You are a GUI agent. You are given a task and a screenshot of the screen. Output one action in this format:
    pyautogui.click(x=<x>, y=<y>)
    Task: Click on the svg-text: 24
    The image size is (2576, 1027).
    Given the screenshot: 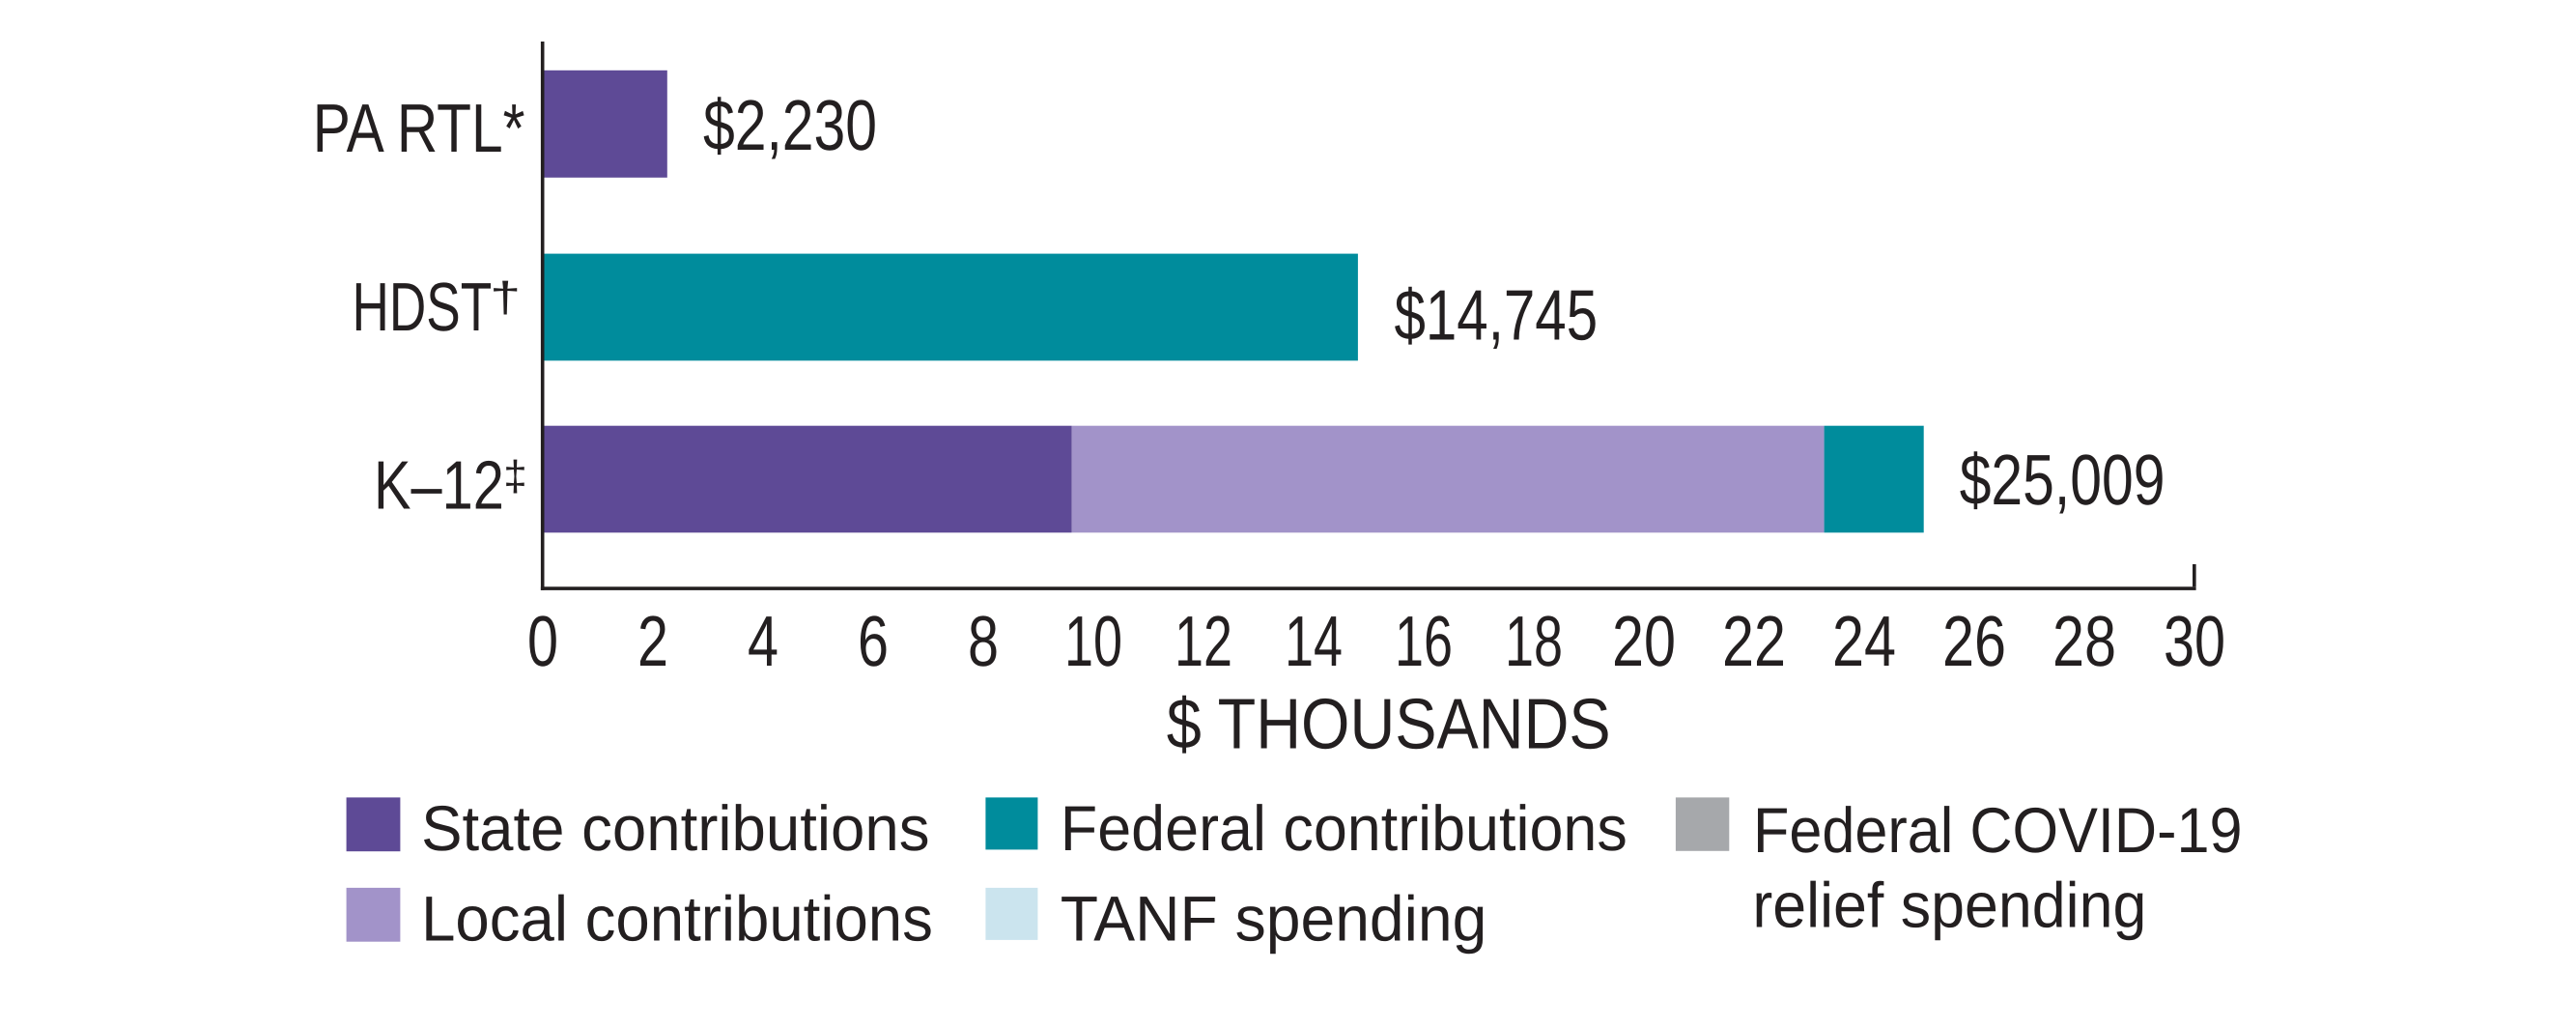 What is the action you would take?
    pyautogui.click(x=1864, y=641)
    